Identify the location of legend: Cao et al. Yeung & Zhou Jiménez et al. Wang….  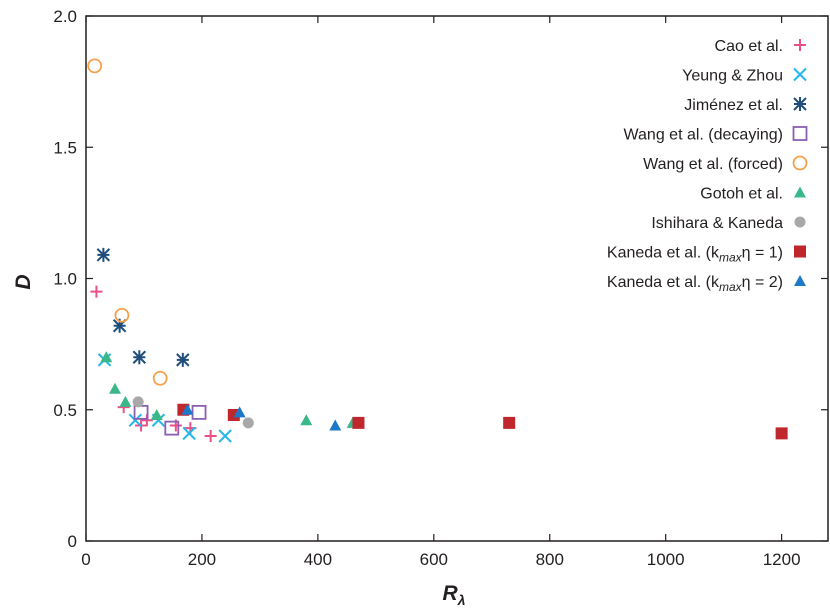
(707, 166).